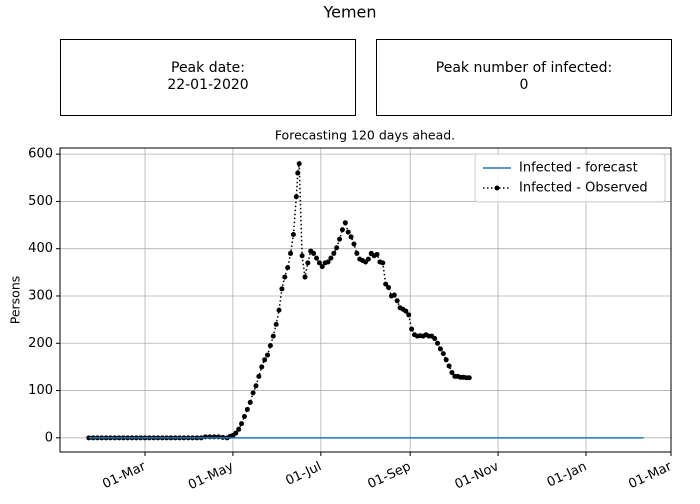 This screenshot has height=504, width=700. I want to click on box-value: 22-01-2020, so click(207, 85).